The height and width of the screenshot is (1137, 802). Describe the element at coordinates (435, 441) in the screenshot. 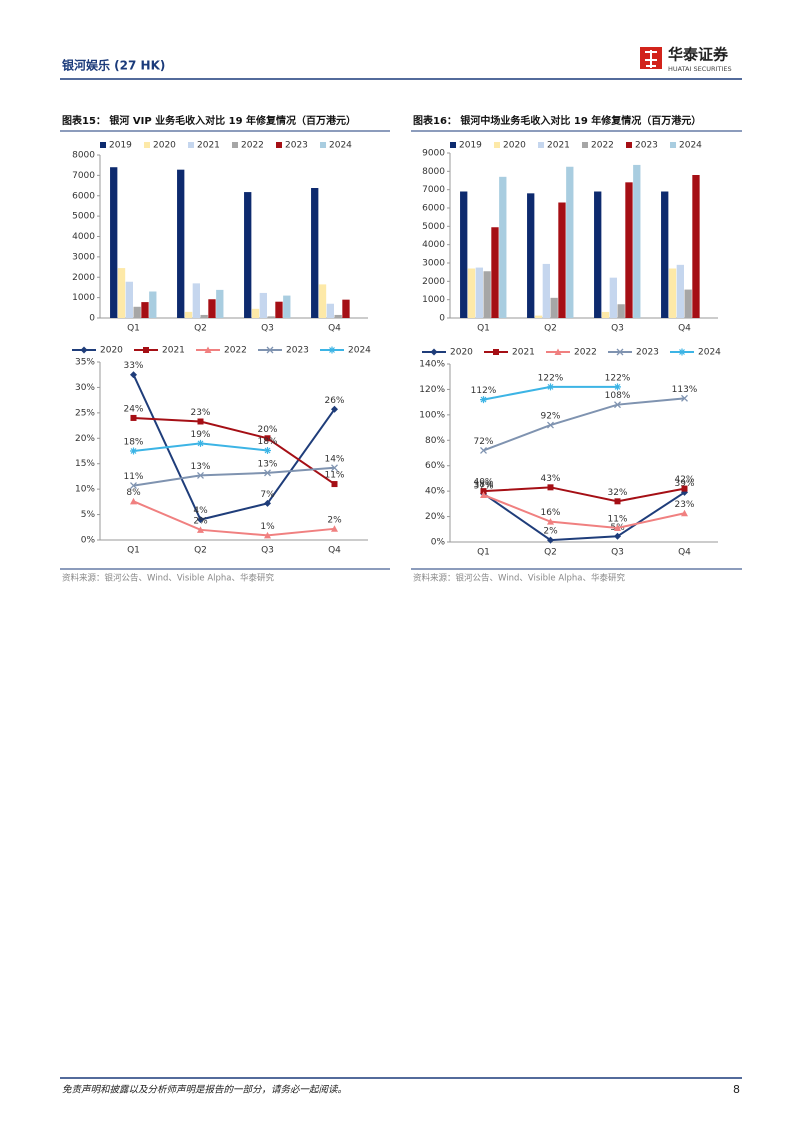

I see `y-tick-label: 80%` at that location.